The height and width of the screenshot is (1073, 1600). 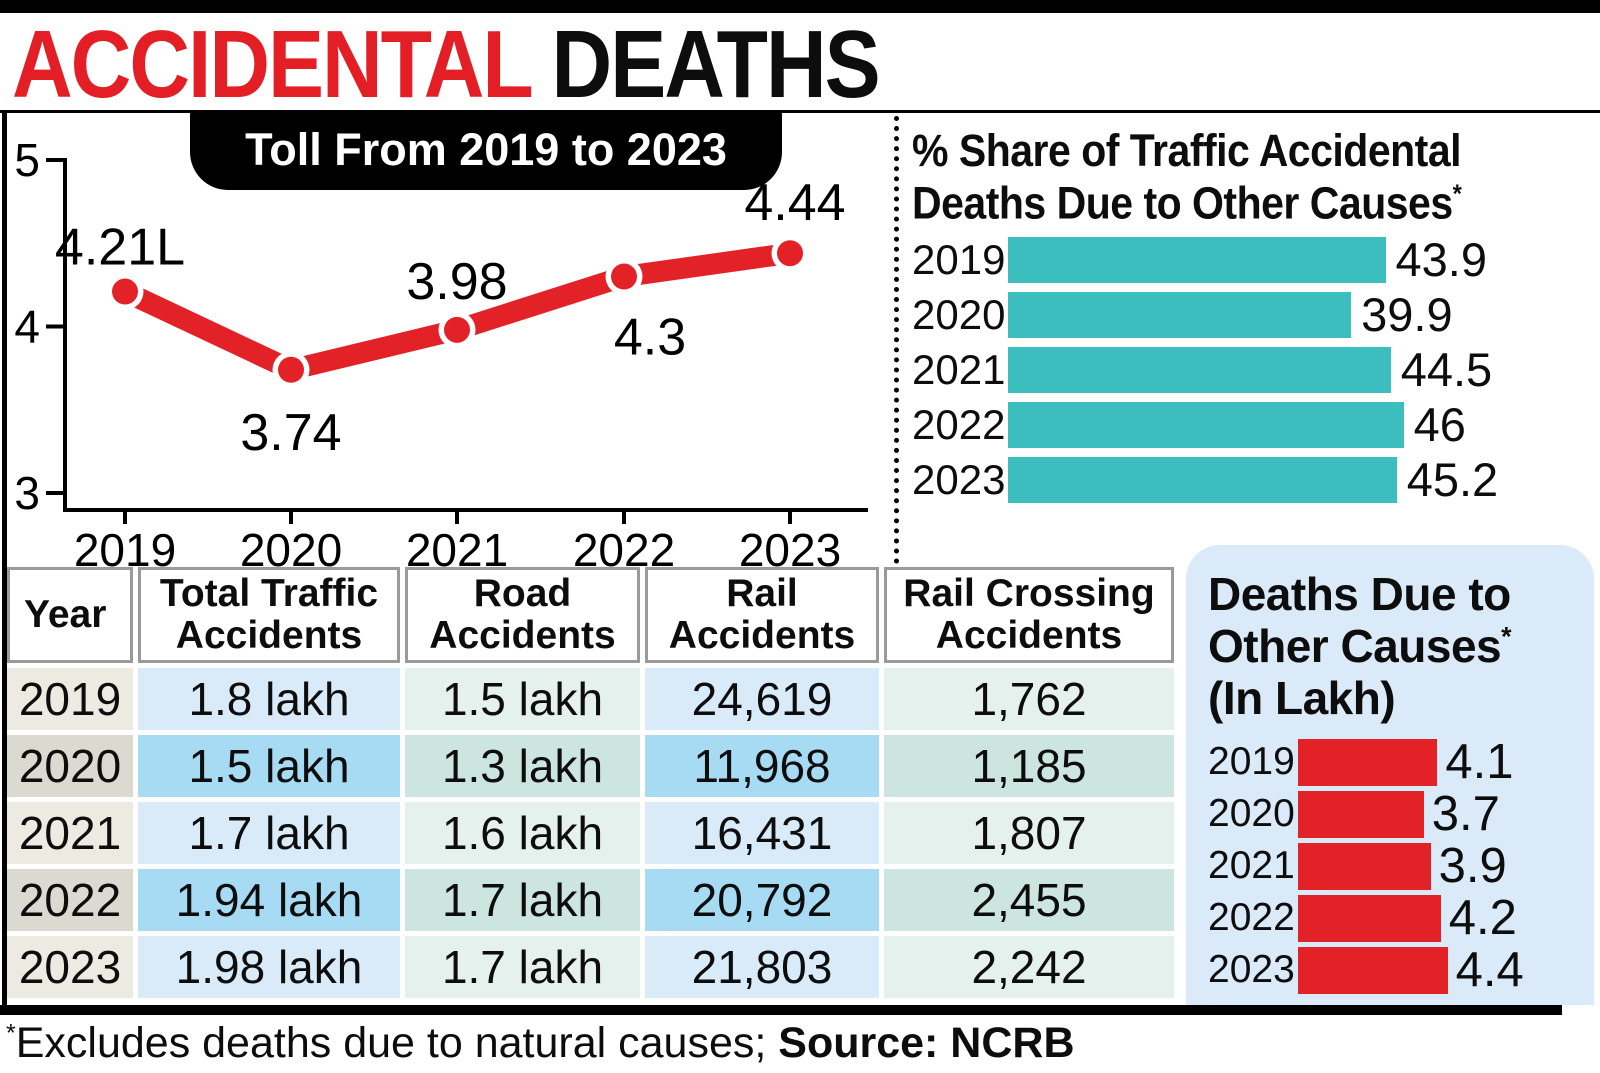 What do you see at coordinates (120, 248) in the screenshot?
I see `point-label: 4.21L` at bounding box center [120, 248].